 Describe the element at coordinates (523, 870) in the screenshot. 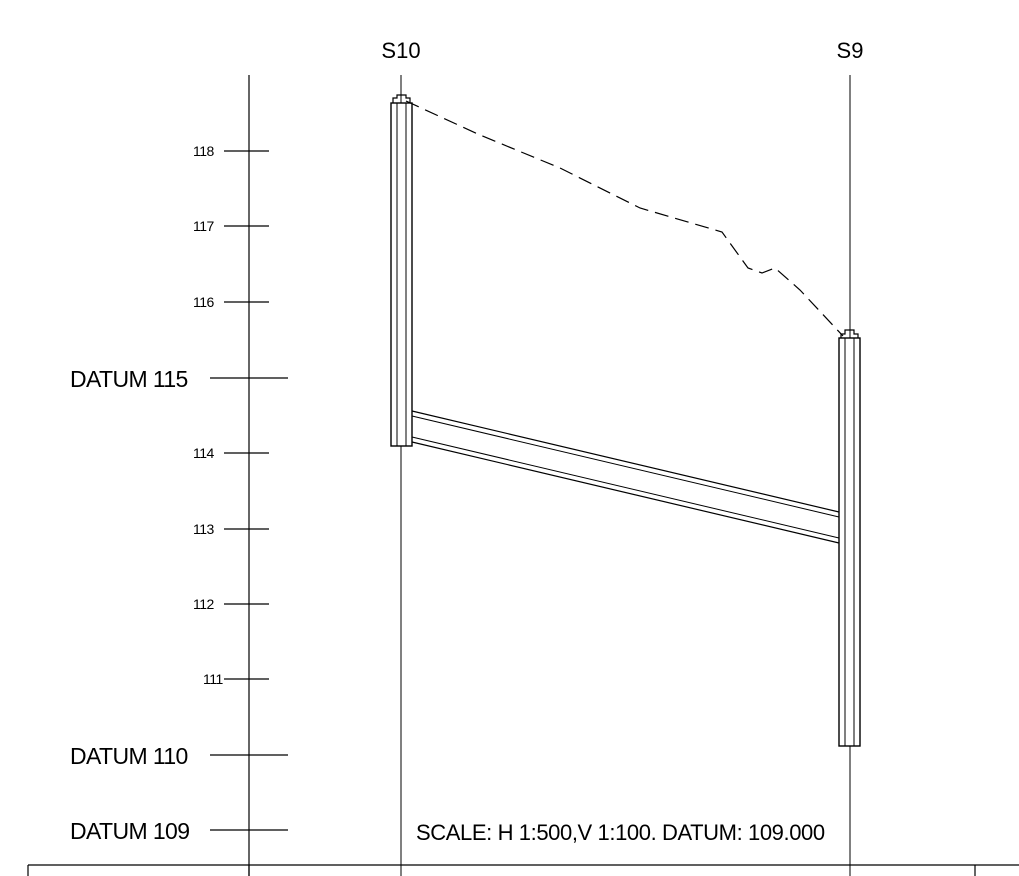

I see `data-table-frame` at that location.